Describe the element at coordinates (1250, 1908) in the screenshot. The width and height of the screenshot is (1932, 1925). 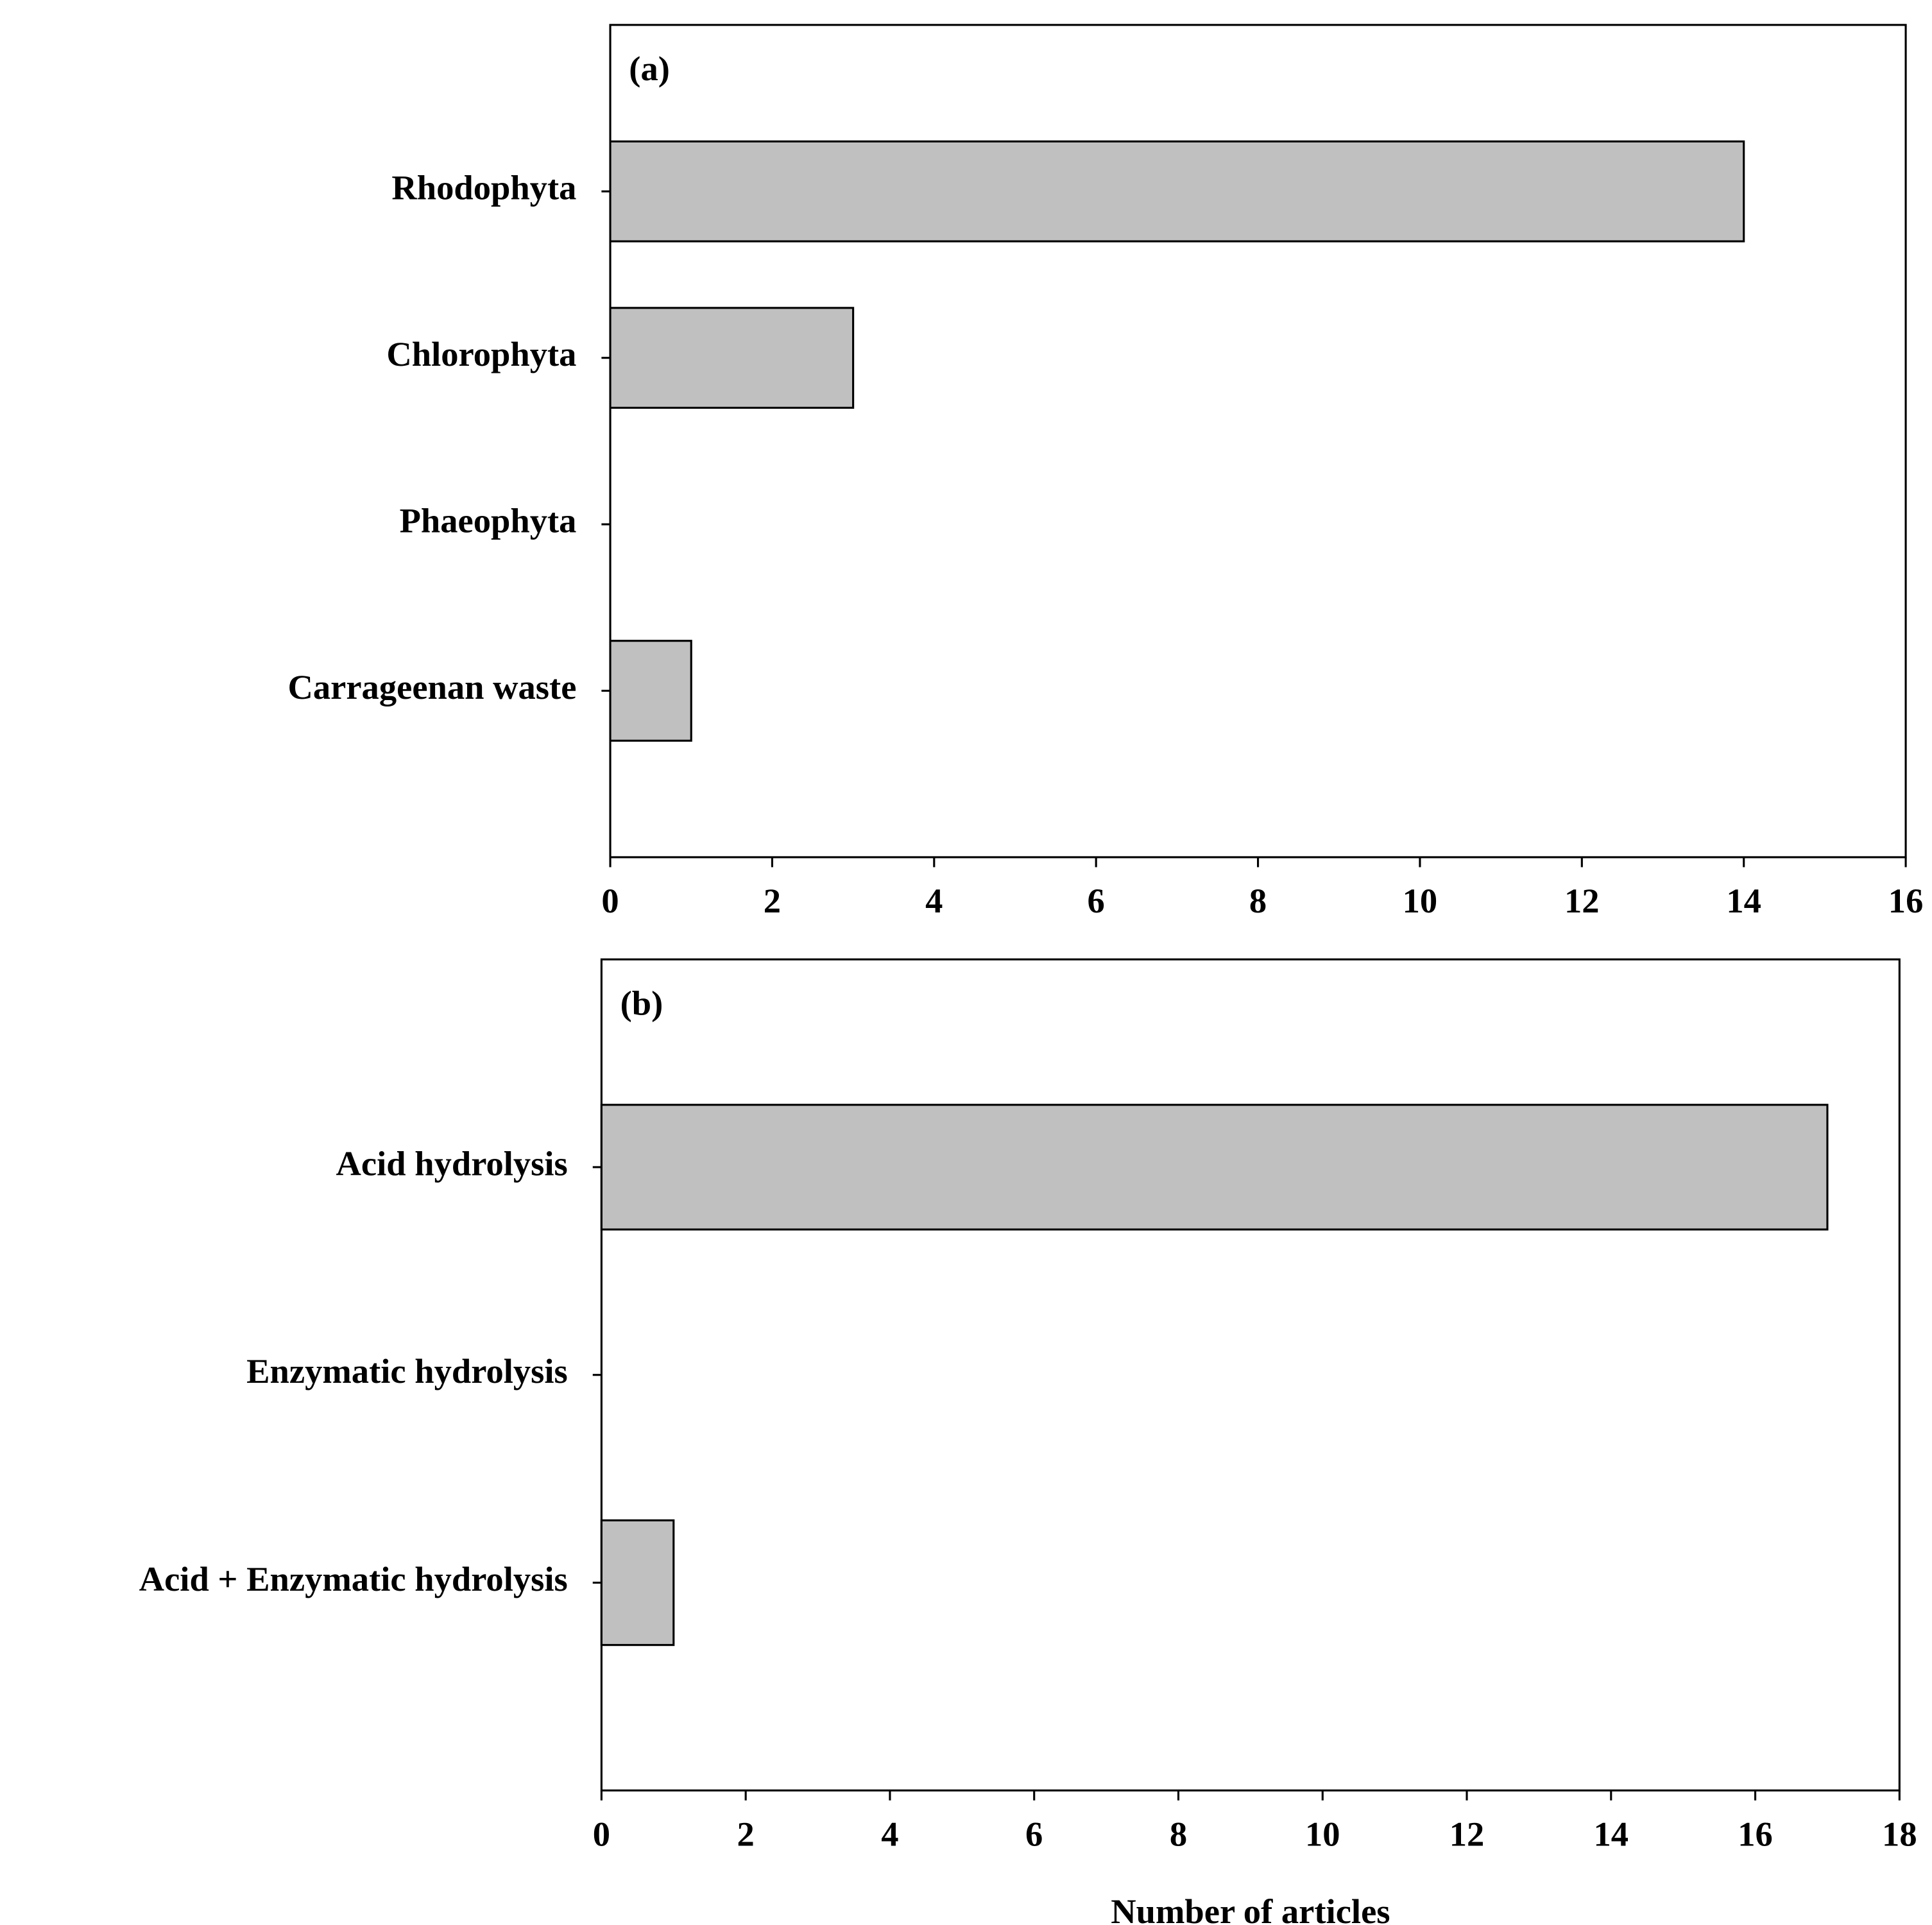
I see `x-axis-title: Number of articles` at that location.